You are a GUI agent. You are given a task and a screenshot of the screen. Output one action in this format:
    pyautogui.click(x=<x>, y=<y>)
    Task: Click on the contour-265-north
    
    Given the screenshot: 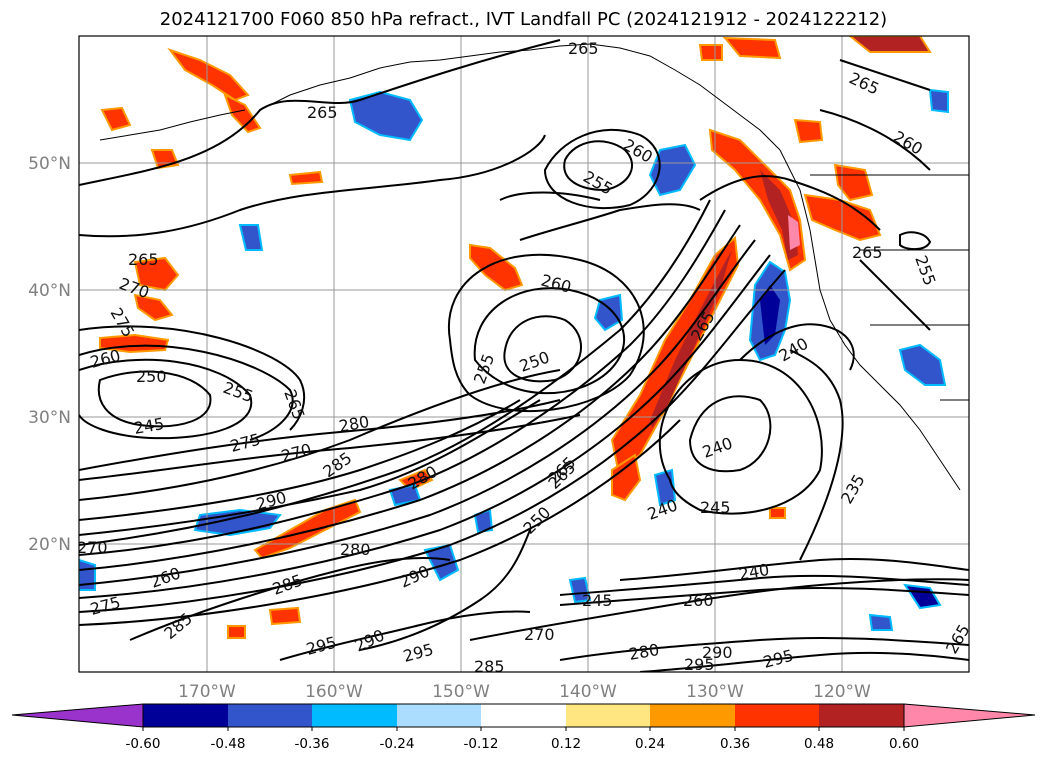 What is the action you would take?
    pyautogui.click(x=320, y=112)
    